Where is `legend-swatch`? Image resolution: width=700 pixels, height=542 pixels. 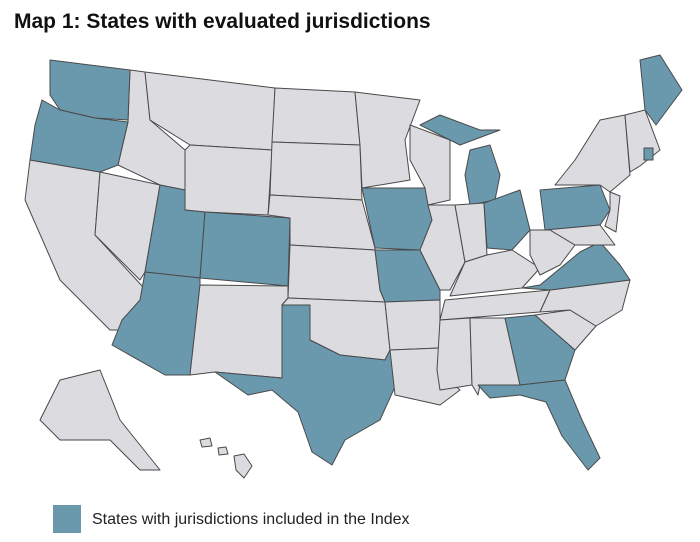 legend-swatch is located at coordinates (67, 519).